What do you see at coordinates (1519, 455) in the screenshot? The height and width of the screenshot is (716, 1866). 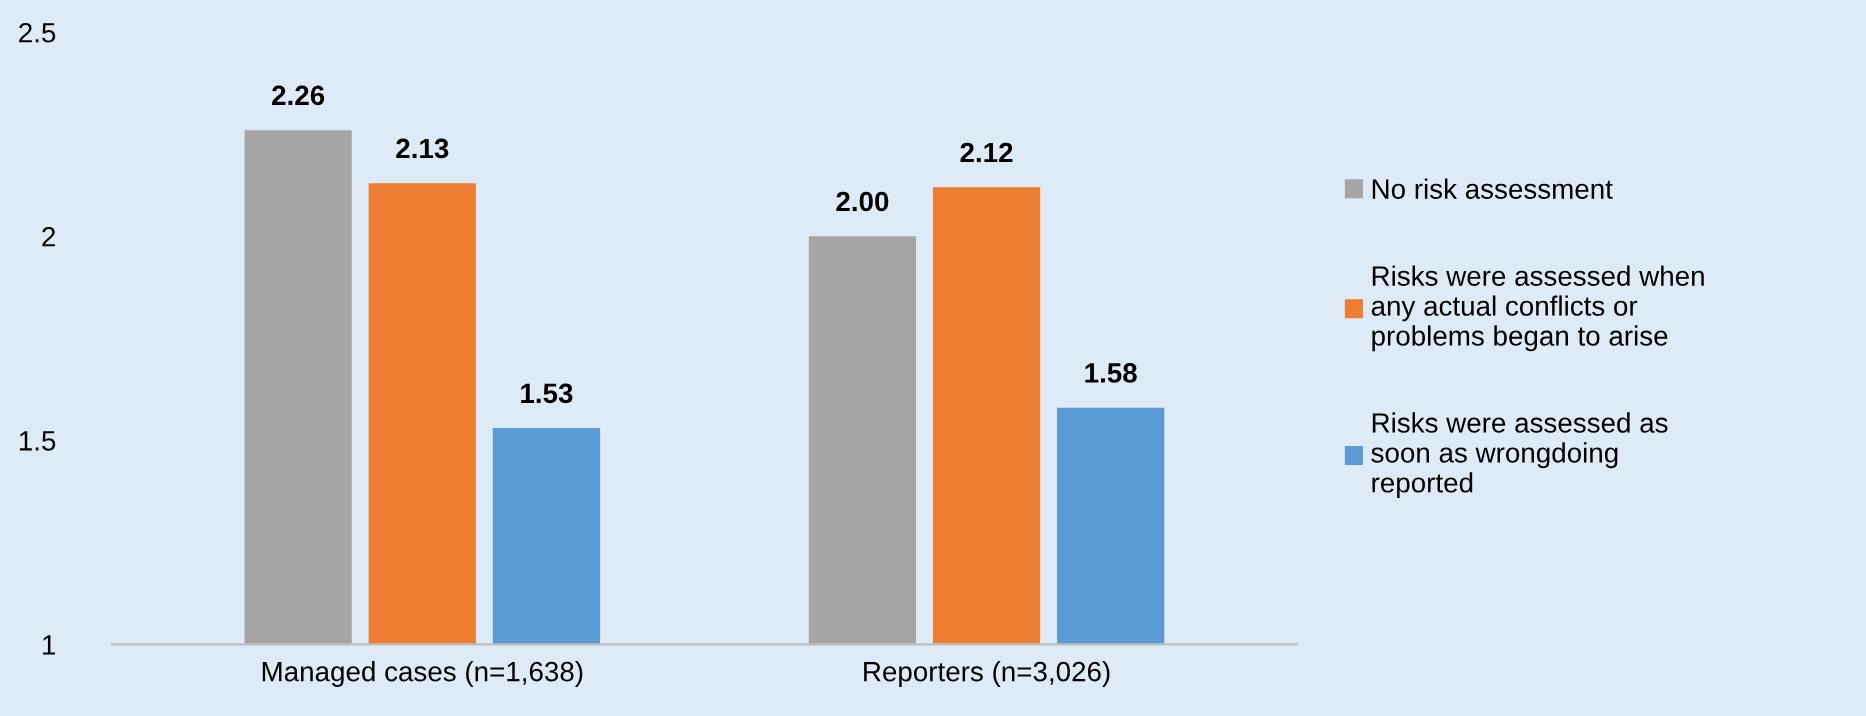 I see `legend-label: Risks were assessed as soon as wrongdoing reported` at bounding box center [1519, 455].